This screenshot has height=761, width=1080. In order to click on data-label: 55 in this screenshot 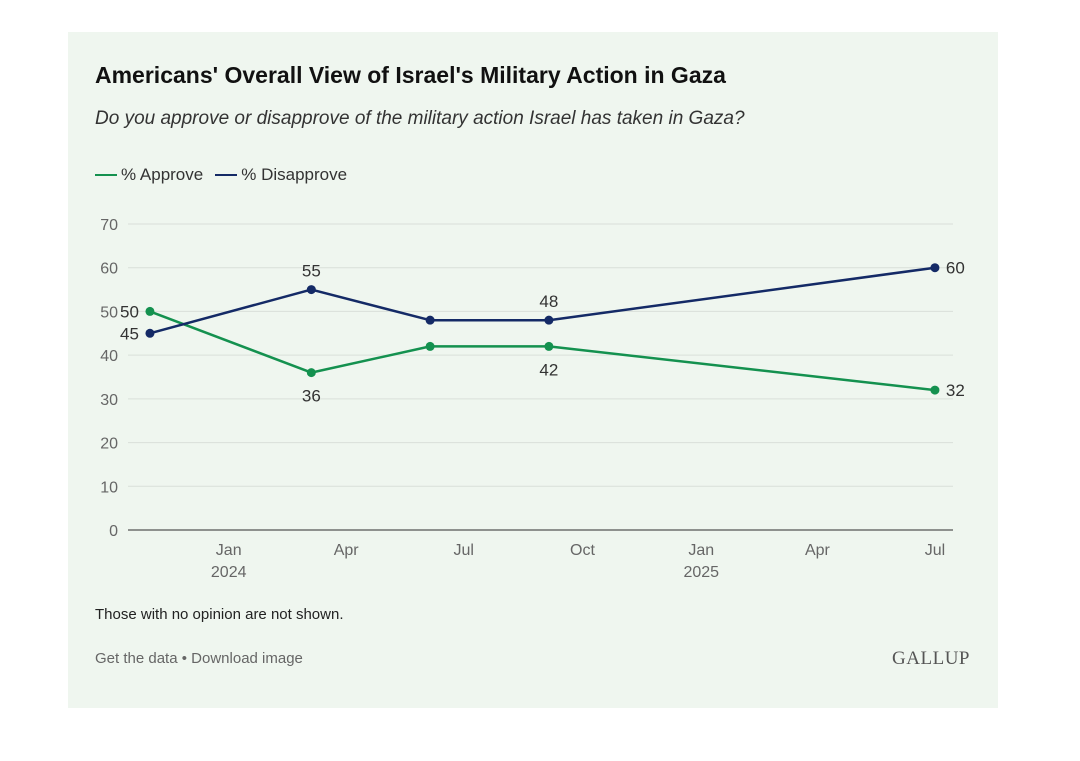, I will do `click(311, 271)`.